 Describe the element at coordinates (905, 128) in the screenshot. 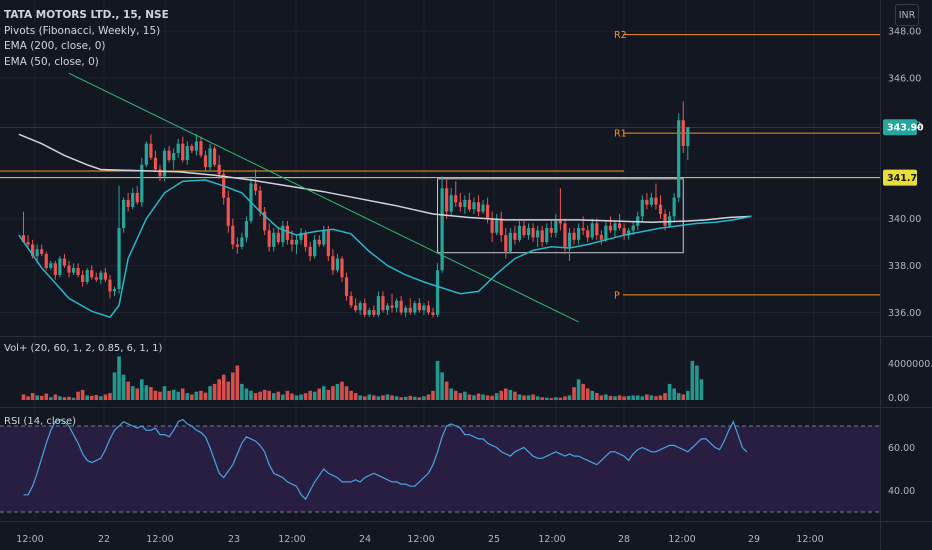

I see `current-price-label: 343.90` at that location.